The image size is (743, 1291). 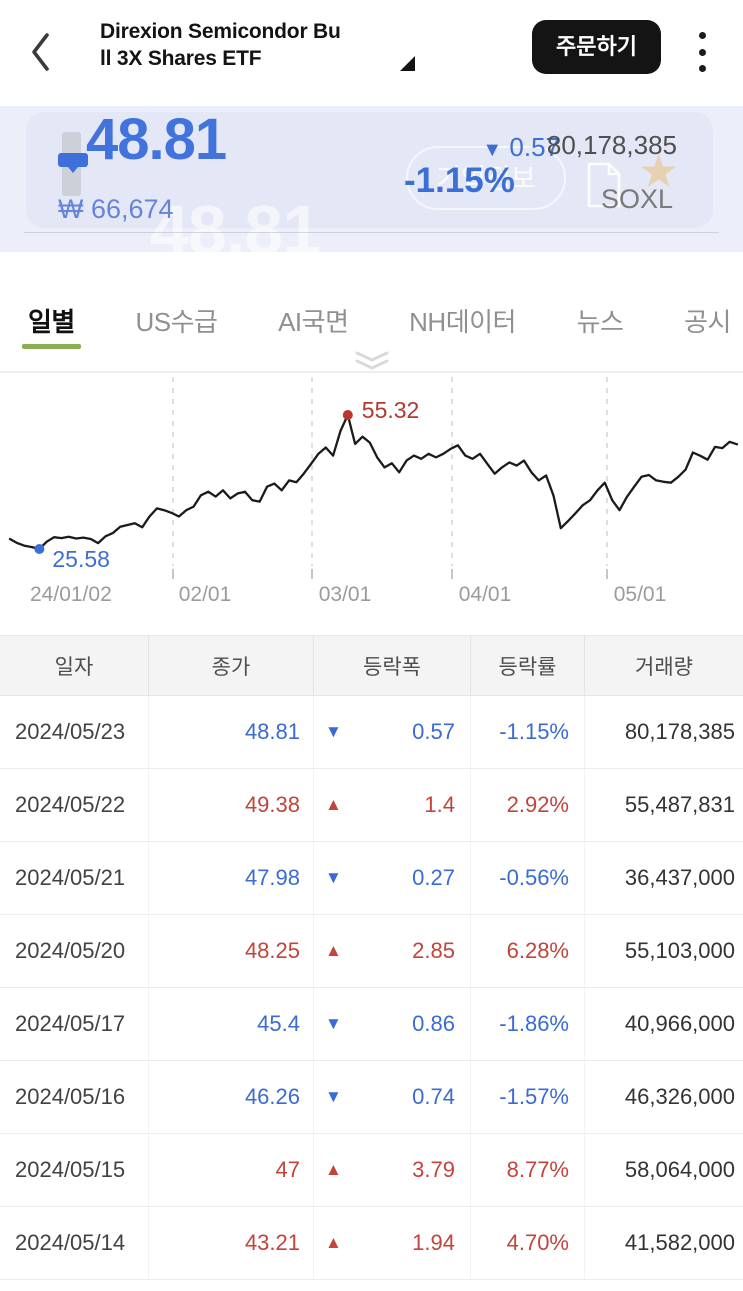 I want to click on svg-text: 02/01, so click(x=205, y=594).